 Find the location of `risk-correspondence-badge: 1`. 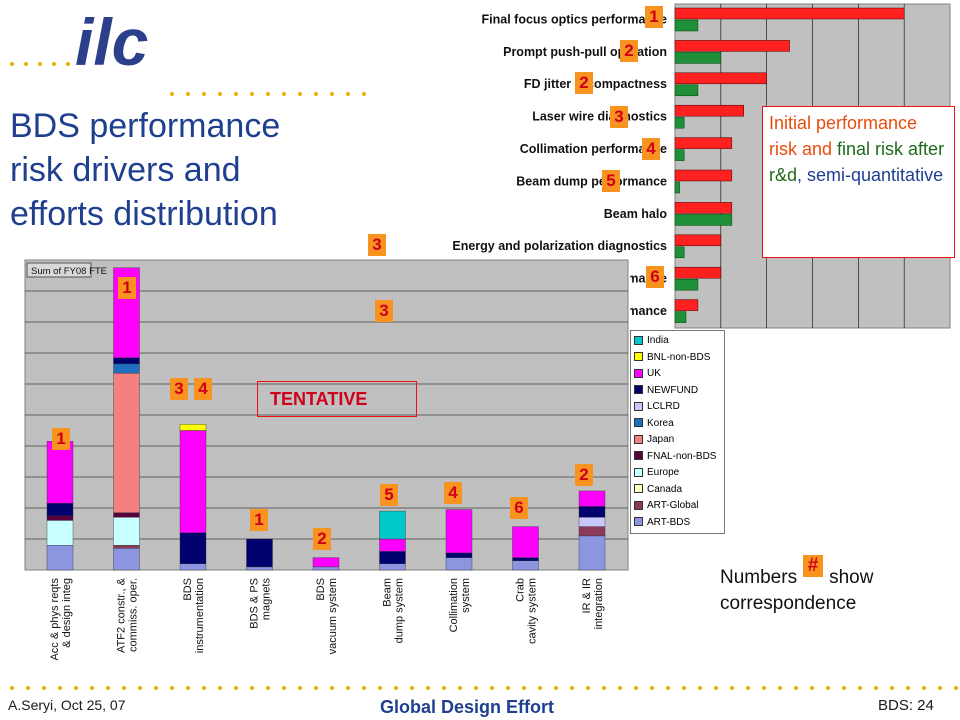

risk-correspondence-badge: 1 is located at coordinates (654, 17).